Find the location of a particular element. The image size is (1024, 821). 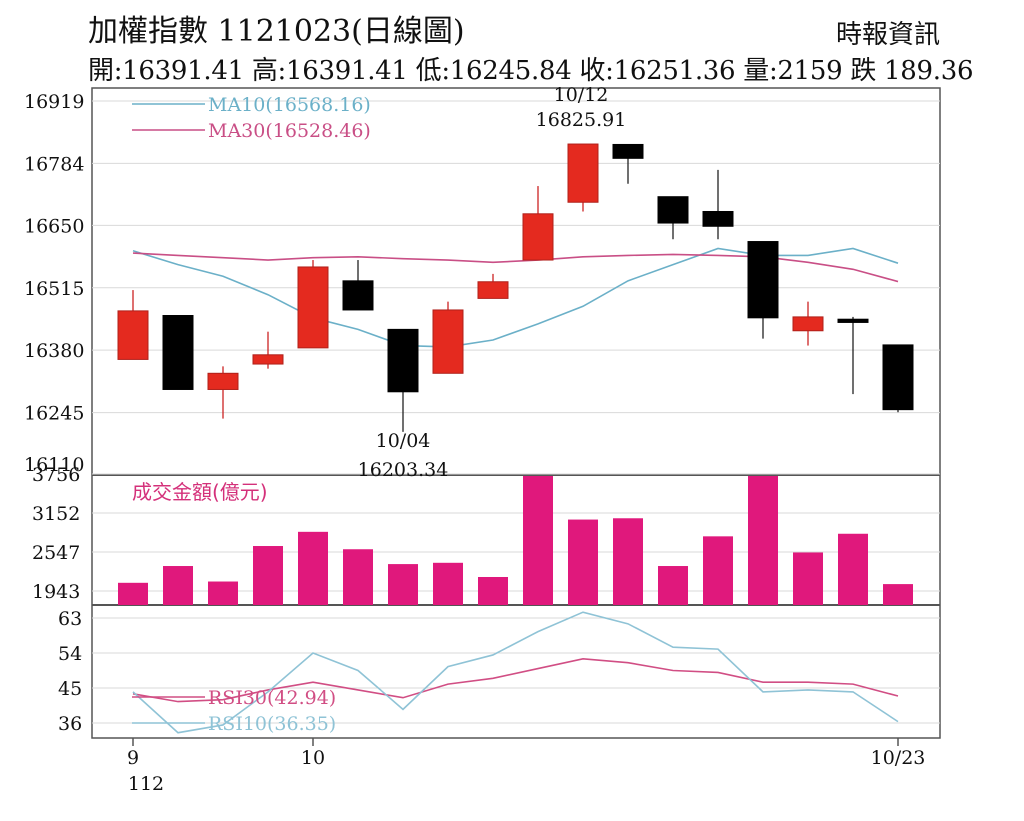

rsi-tick-label: 63 is located at coordinates (70, 619).